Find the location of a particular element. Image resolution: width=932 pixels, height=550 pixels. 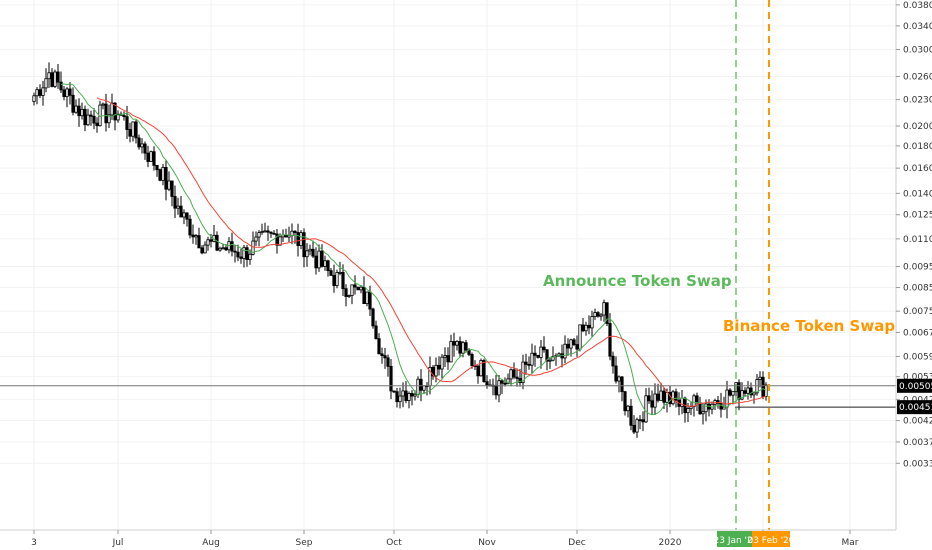

y-tick-label: 0.00375 is located at coordinates (917, 443).